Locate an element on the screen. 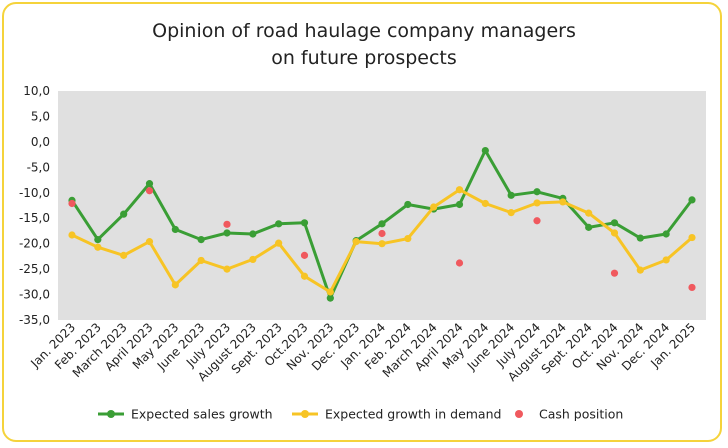 The height and width of the screenshot is (448, 728). y-tick-label: -30,0 is located at coordinates (34, 295).